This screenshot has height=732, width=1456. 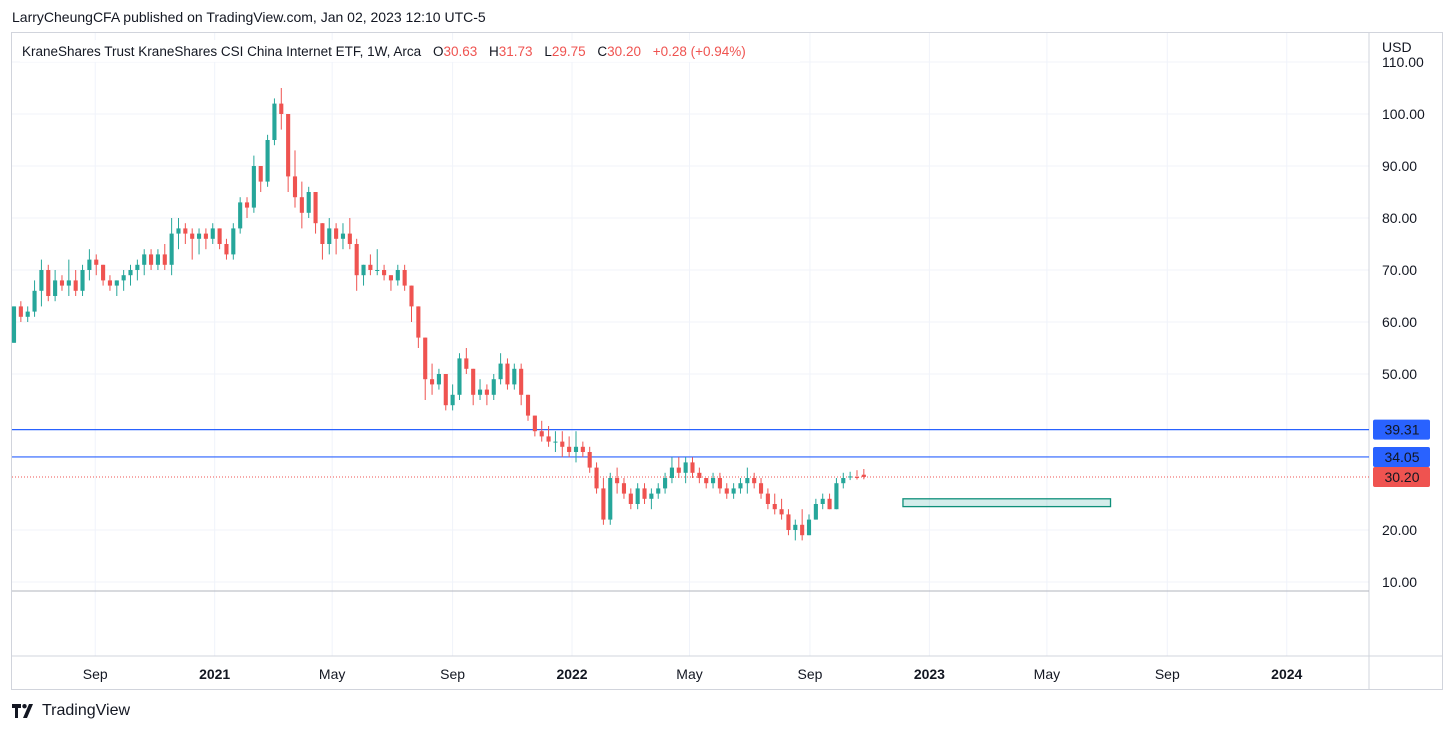 I want to click on tradingview-brand: TradingView, so click(x=71, y=711).